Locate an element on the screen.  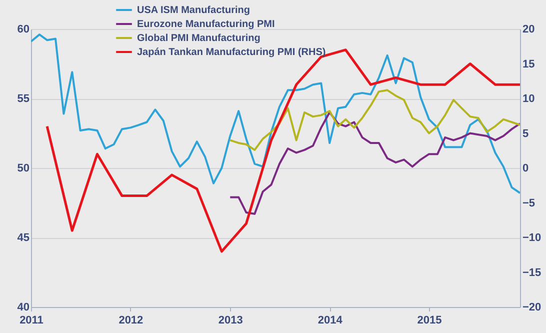
x-tick-label: 2011 is located at coordinates (32, 320).